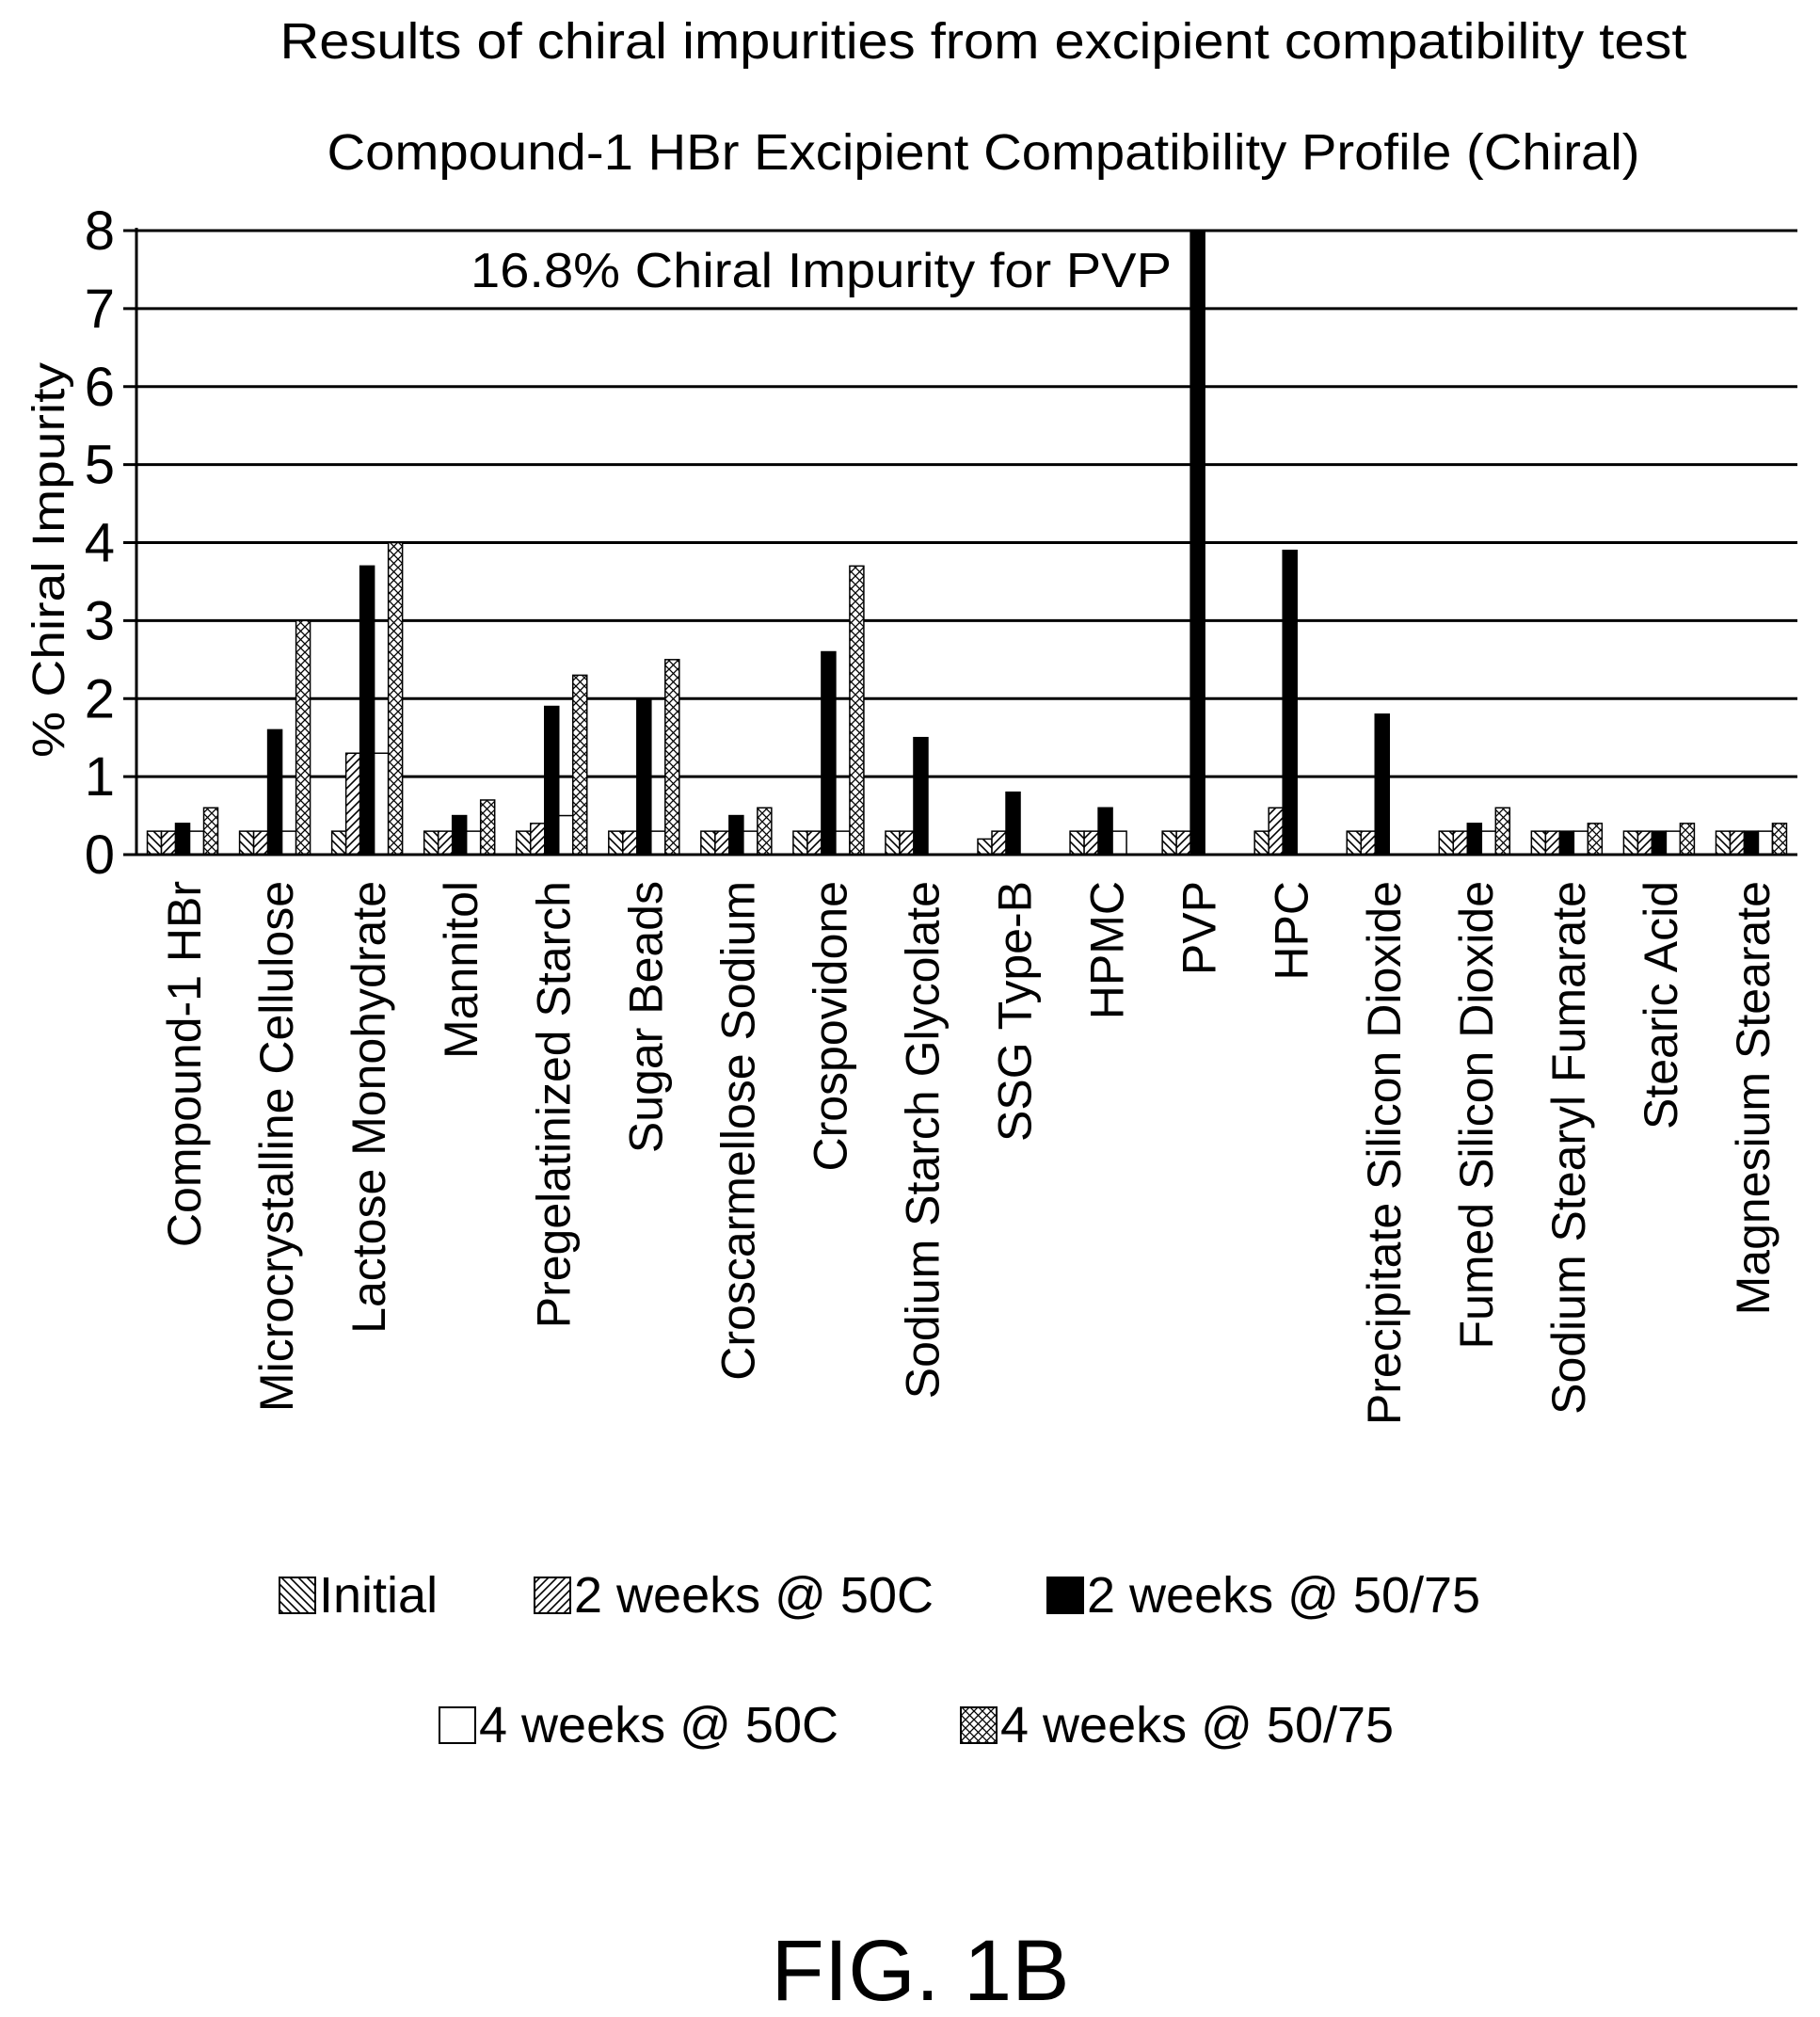 The height and width of the screenshot is (2017, 1820). I want to click on y-tick-labels: 0 1 2 3 4 5 6 7 8, so click(100, 543).